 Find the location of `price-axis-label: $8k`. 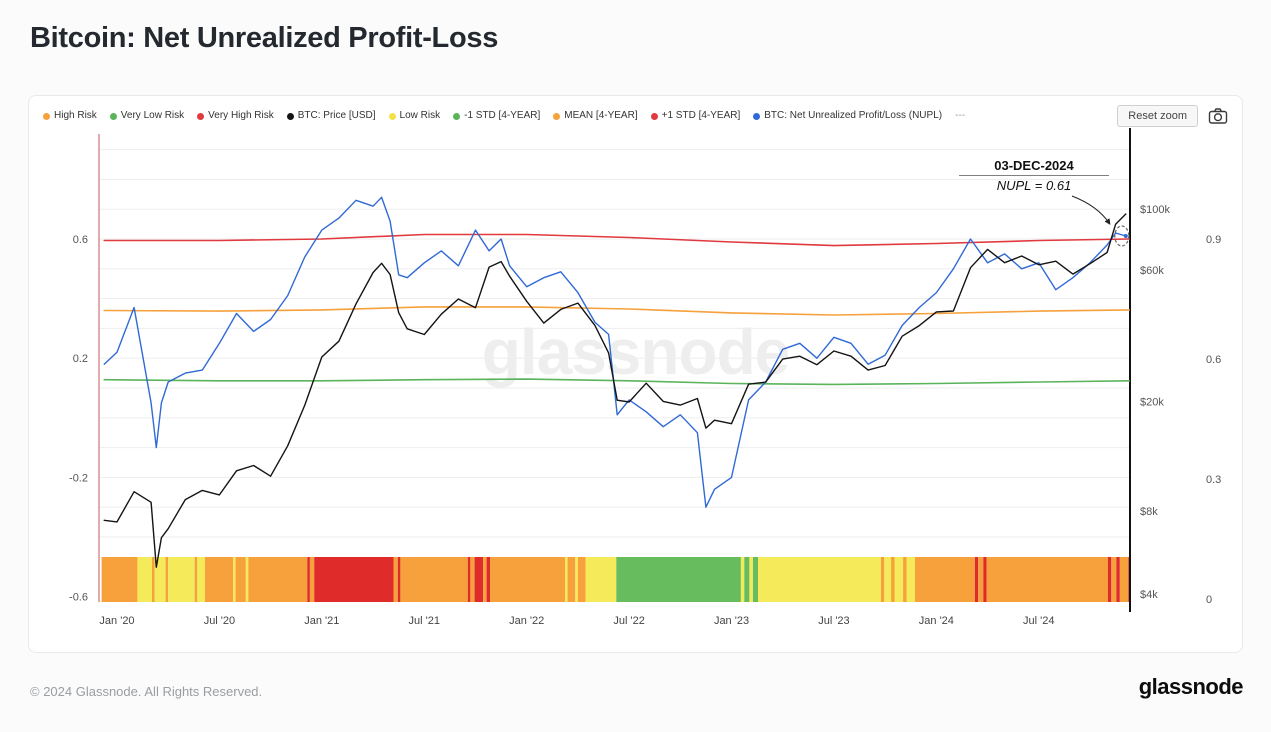

price-axis-label: $8k is located at coordinates (1149, 512).